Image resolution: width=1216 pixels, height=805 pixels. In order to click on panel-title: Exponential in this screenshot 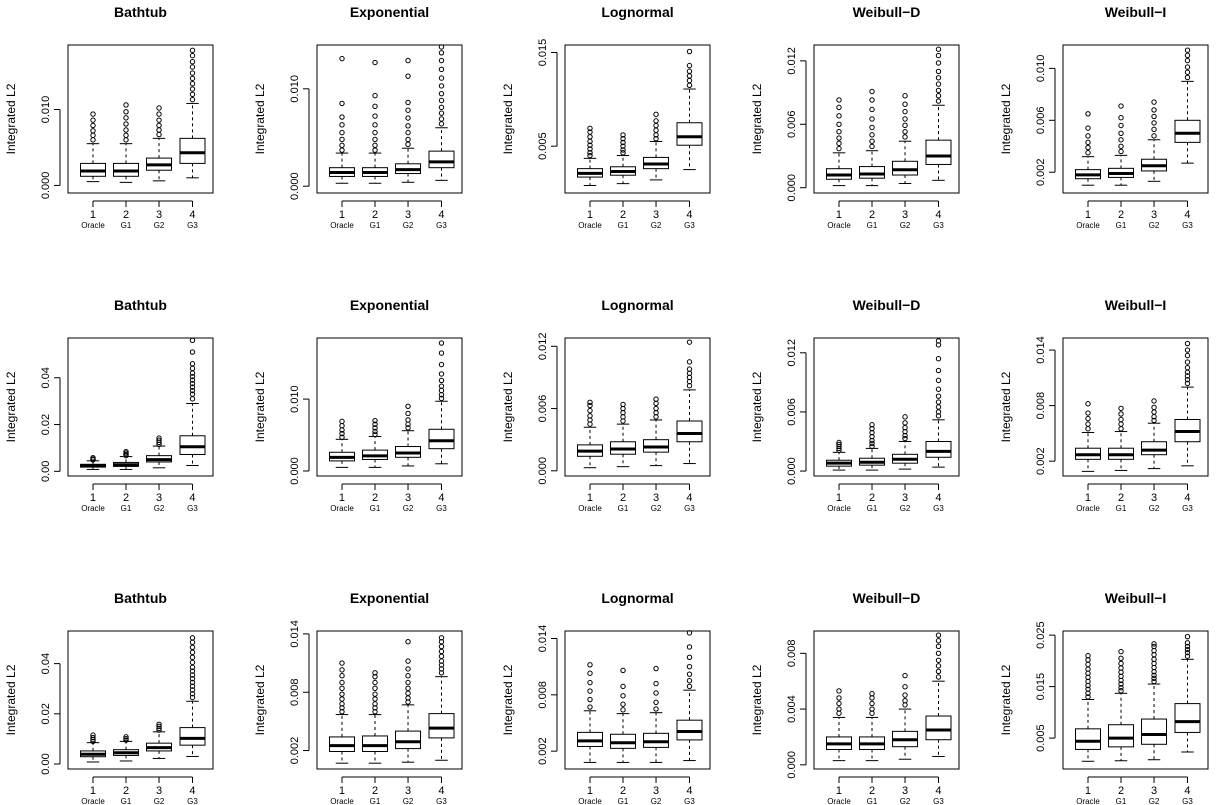, I will do `click(389, 305)`.